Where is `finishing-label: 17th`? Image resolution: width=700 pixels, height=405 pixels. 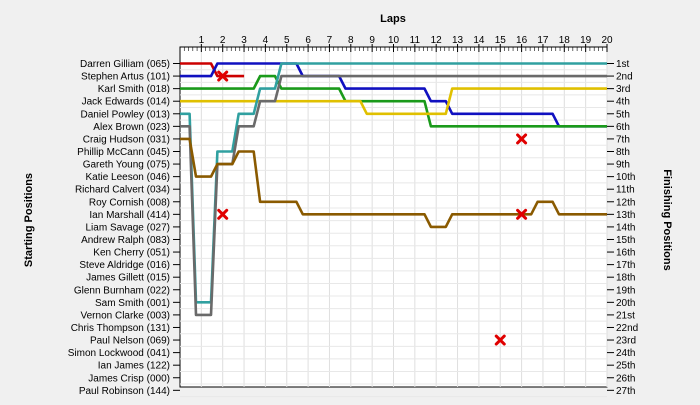
finishing-label: 17th is located at coordinates (625, 265).